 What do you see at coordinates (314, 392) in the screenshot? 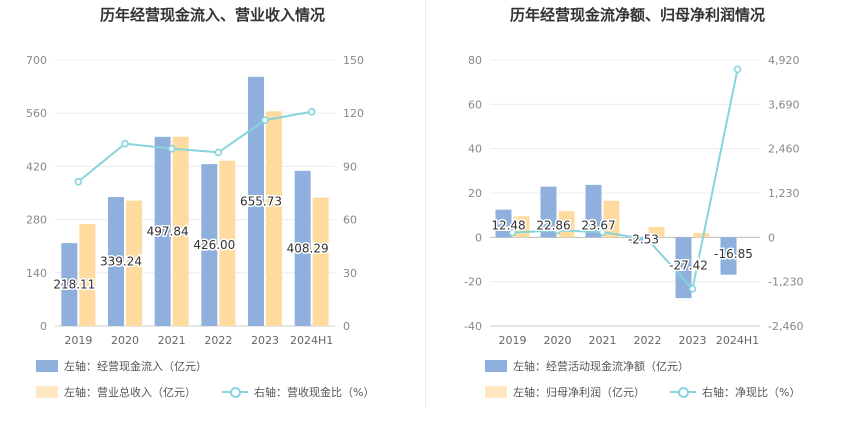
I see `legend-label: 右轴：营收现金比（%）` at bounding box center [314, 392].